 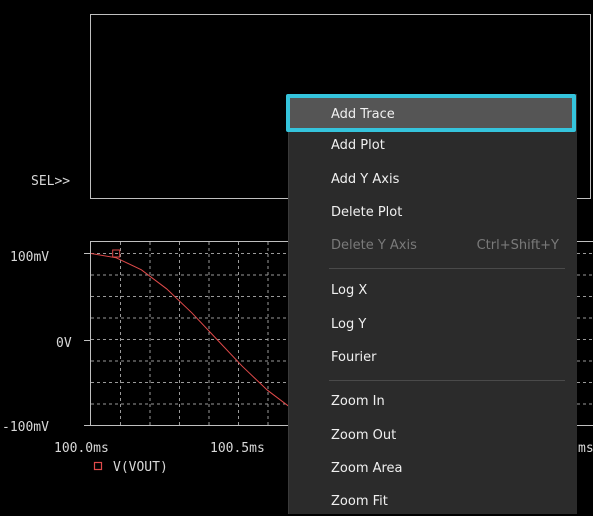 What do you see at coordinates (431, 113) in the screenshot?
I see `menu-item-add-trace: Add Trace` at bounding box center [431, 113].